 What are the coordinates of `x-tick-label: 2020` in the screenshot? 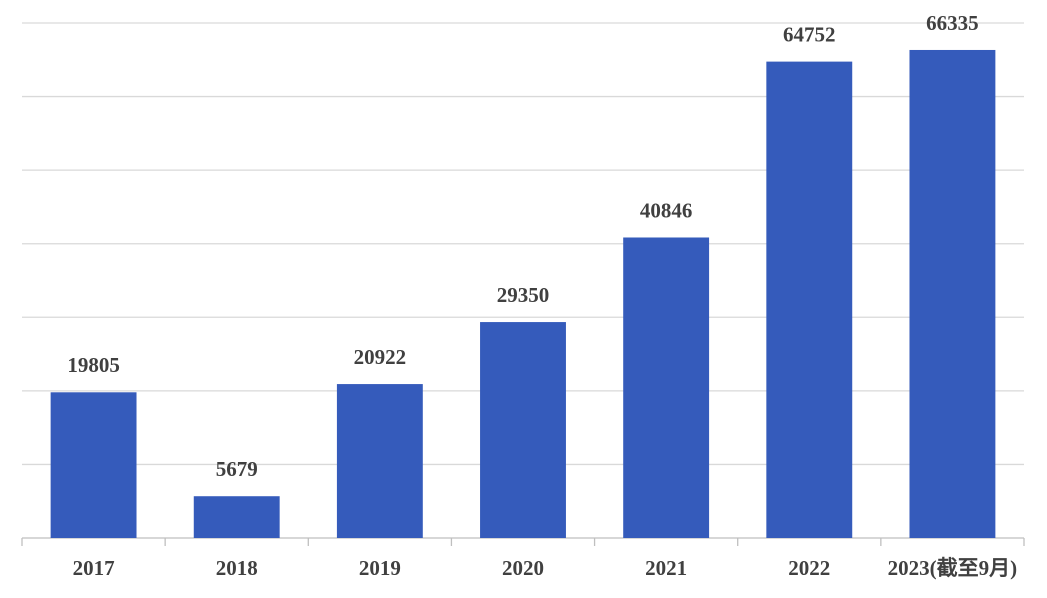 It's located at (523, 568).